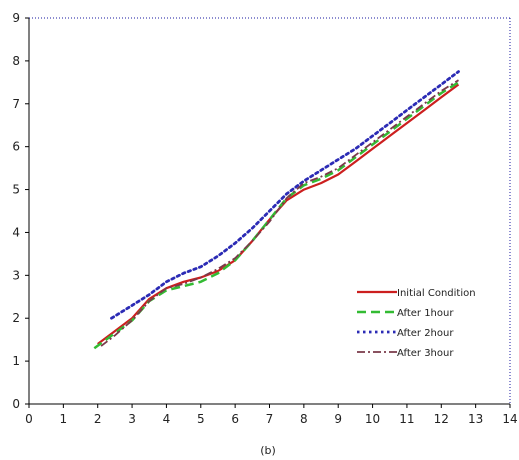 This screenshot has height=460, width=519. Describe the element at coordinates (98, 419) in the screenshot. I see `x-tick-label: 2` at that location.